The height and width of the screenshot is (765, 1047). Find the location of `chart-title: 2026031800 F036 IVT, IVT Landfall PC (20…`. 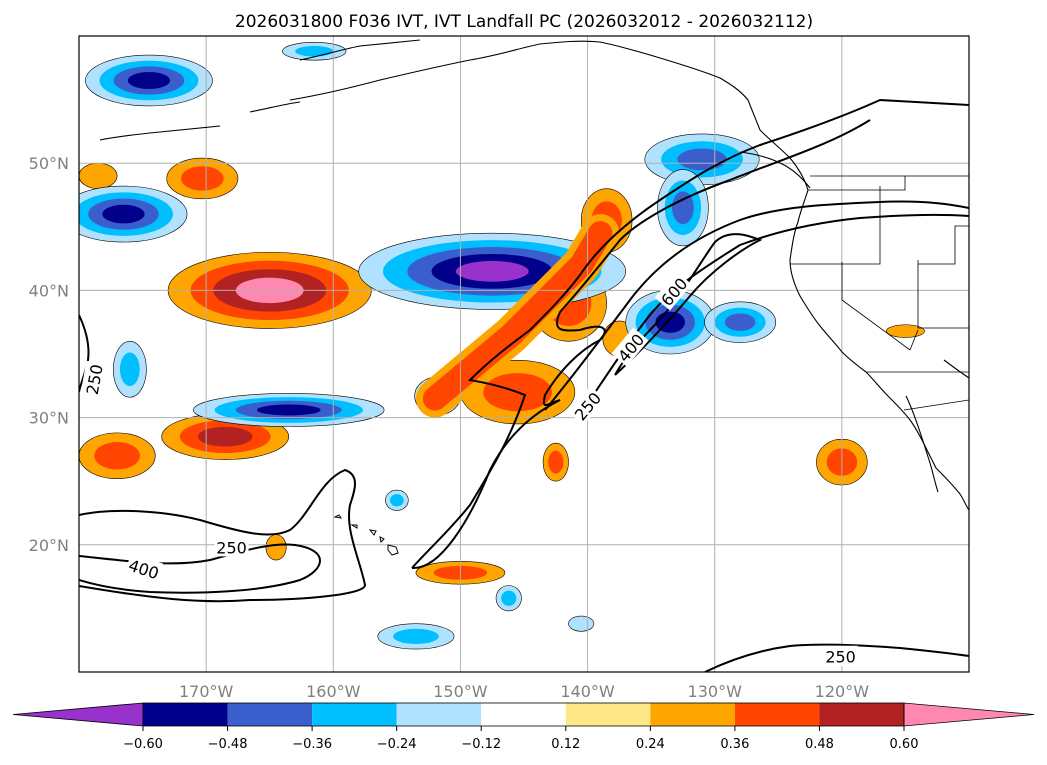

chart-title: 2026031800 F036 IVT, IVT Landfall PC (20… is located at coordinates (524, 22).